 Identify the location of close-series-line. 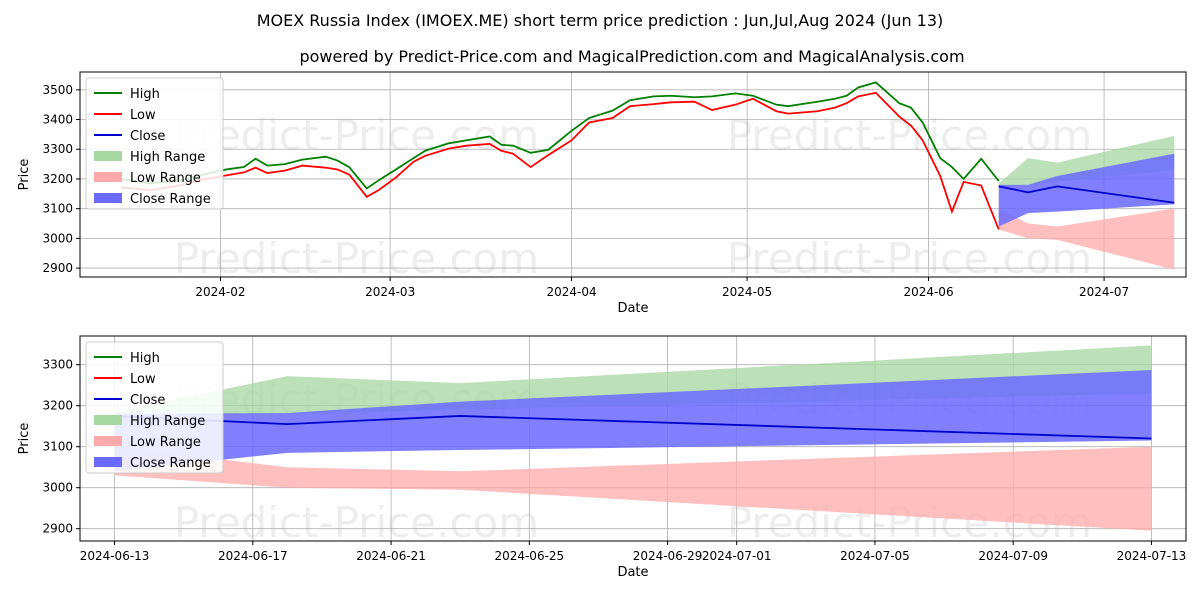
(1086, 194).